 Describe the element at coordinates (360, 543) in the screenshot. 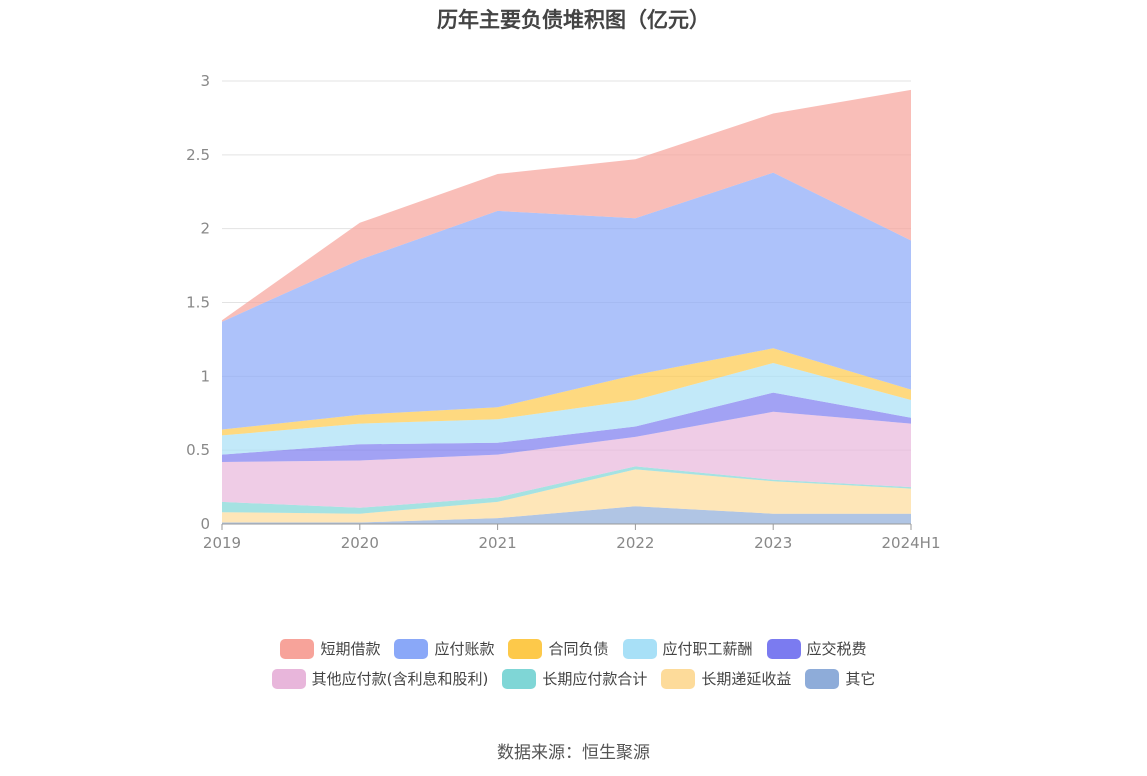

I see `x-tick-label: 2020` at that location.